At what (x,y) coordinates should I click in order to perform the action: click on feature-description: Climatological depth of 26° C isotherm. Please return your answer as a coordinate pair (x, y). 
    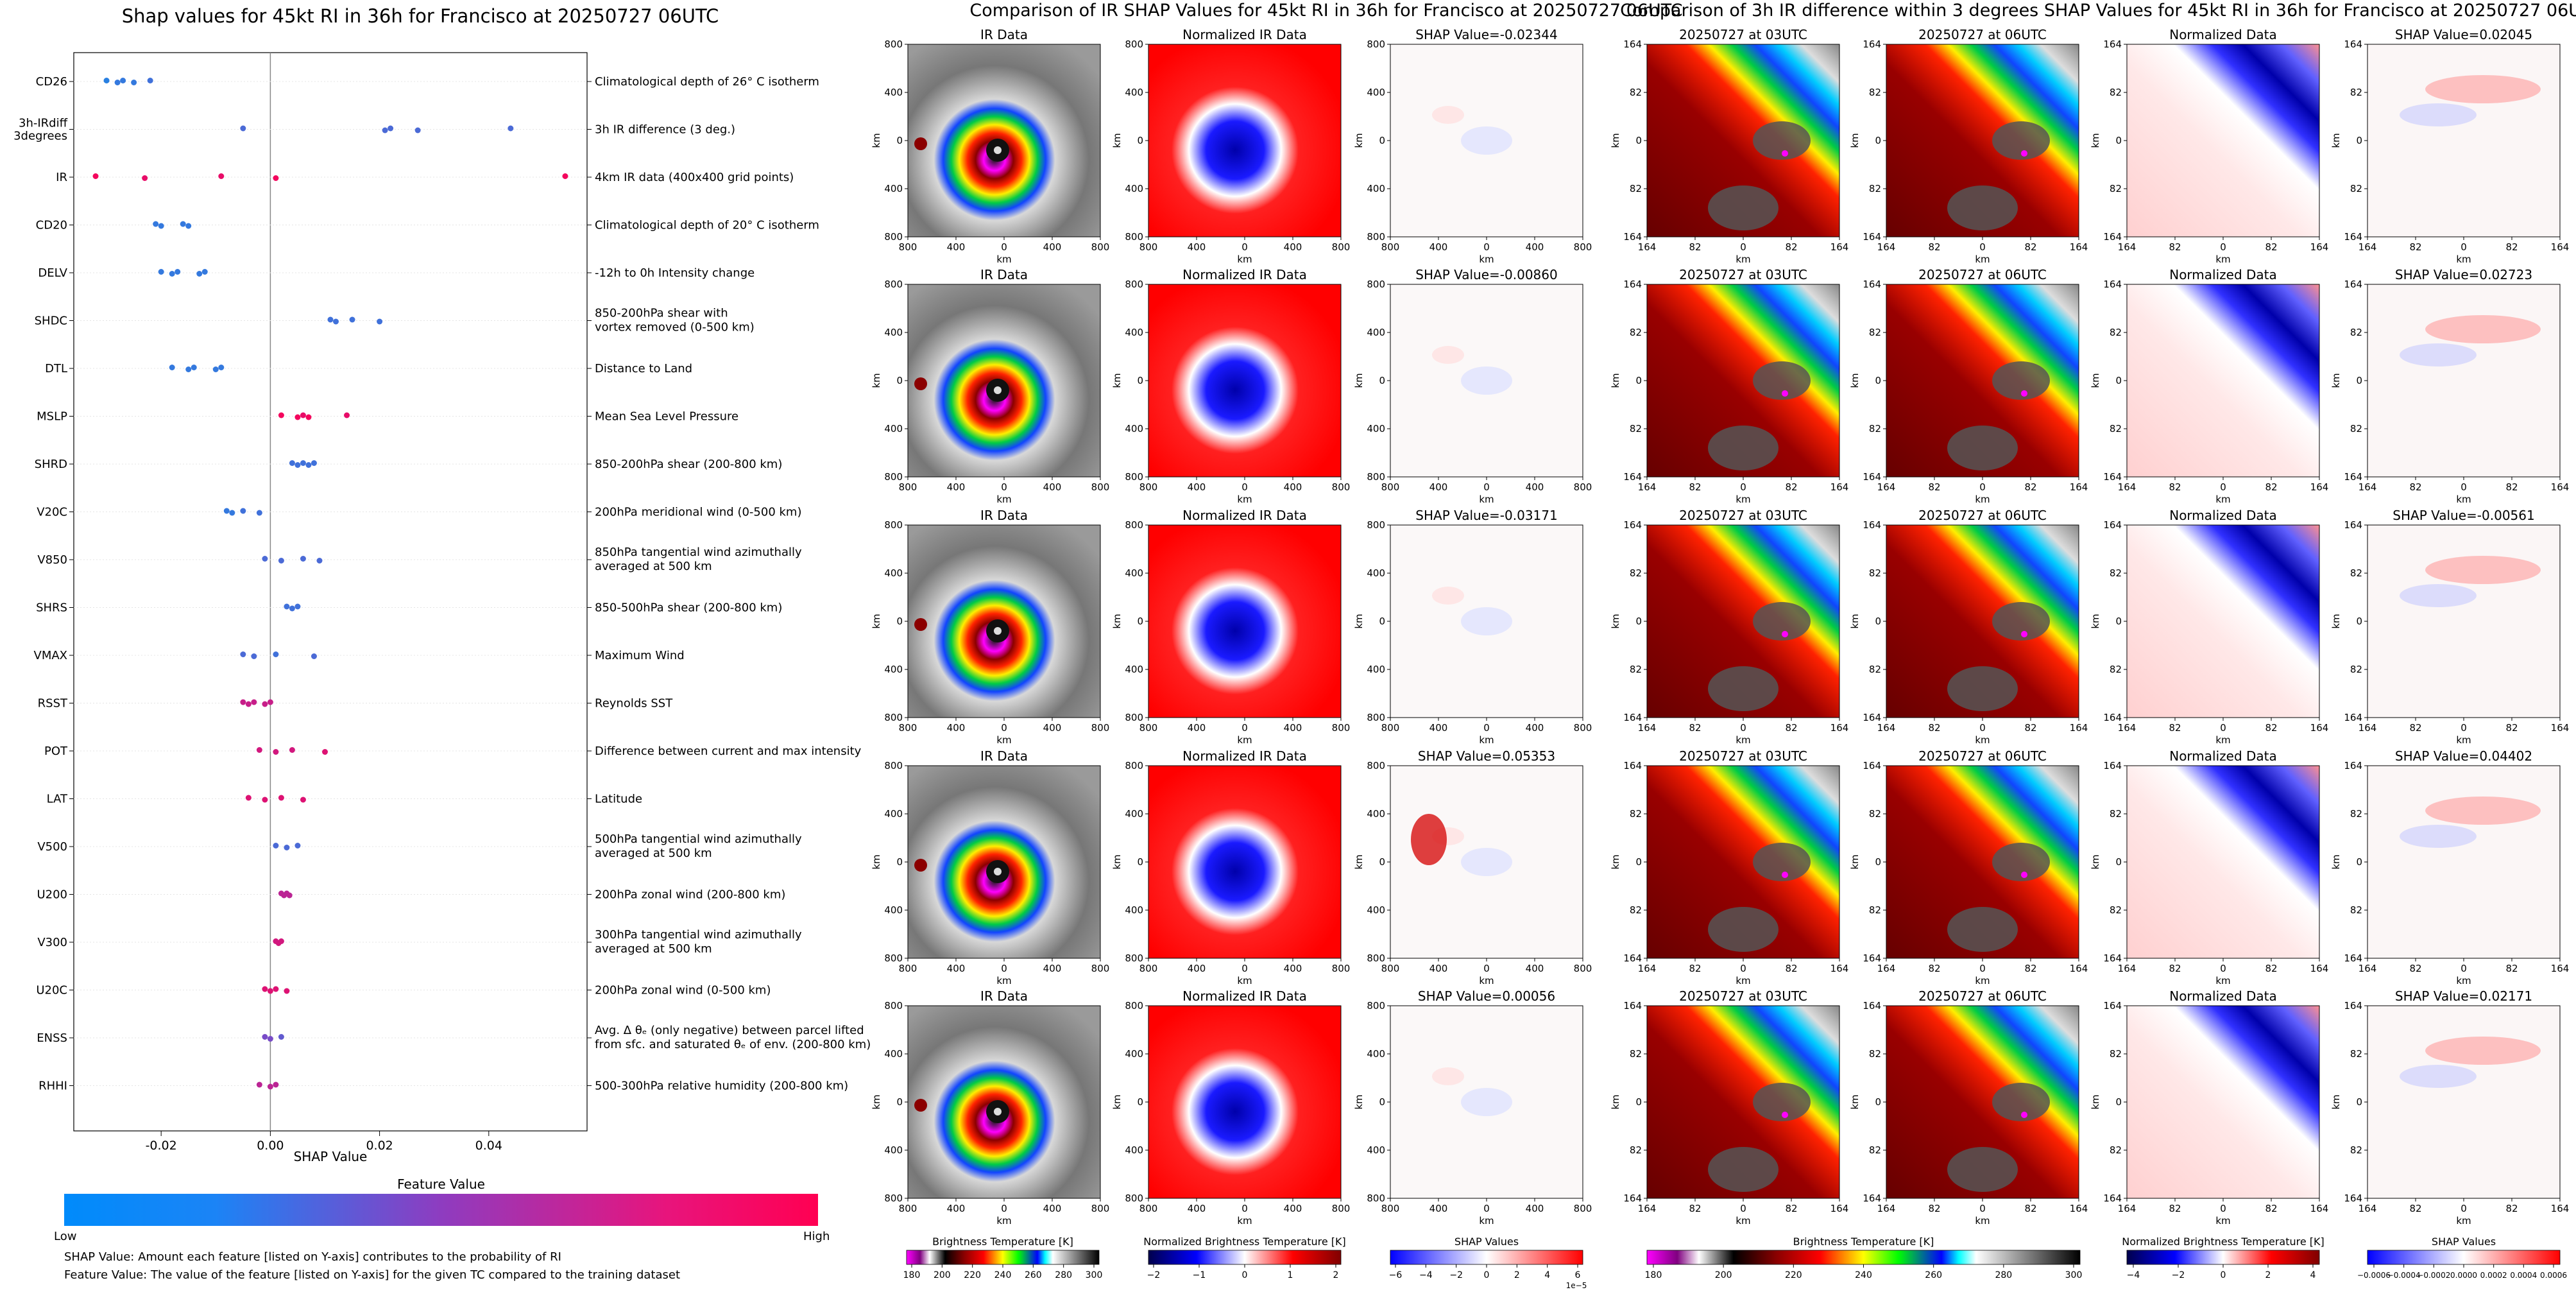
    Looking at the image, I should click on (707, 82).